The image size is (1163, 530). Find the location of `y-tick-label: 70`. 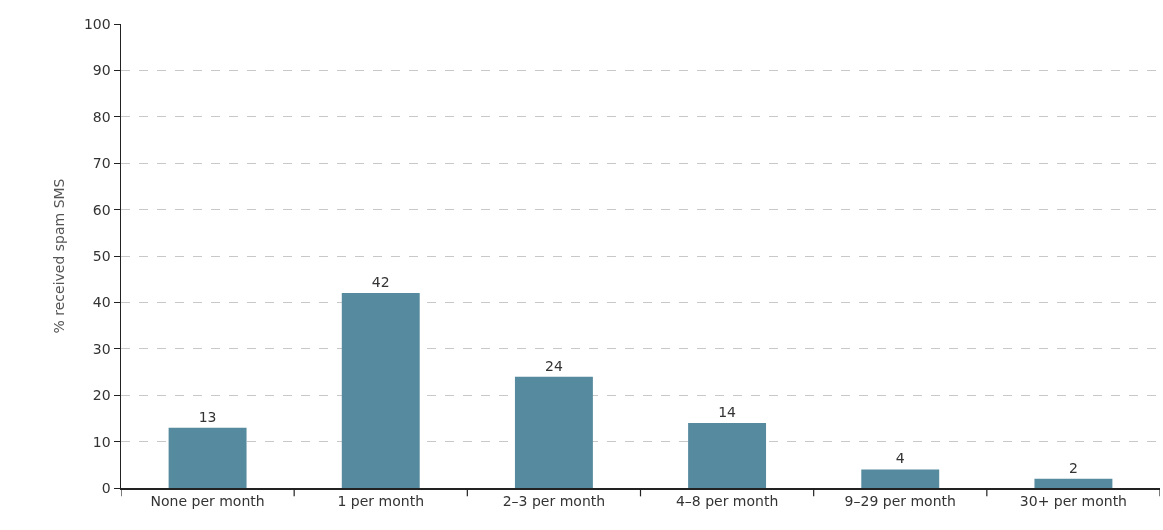

y-tick-label: 70 is located at coordinates (101, 163).